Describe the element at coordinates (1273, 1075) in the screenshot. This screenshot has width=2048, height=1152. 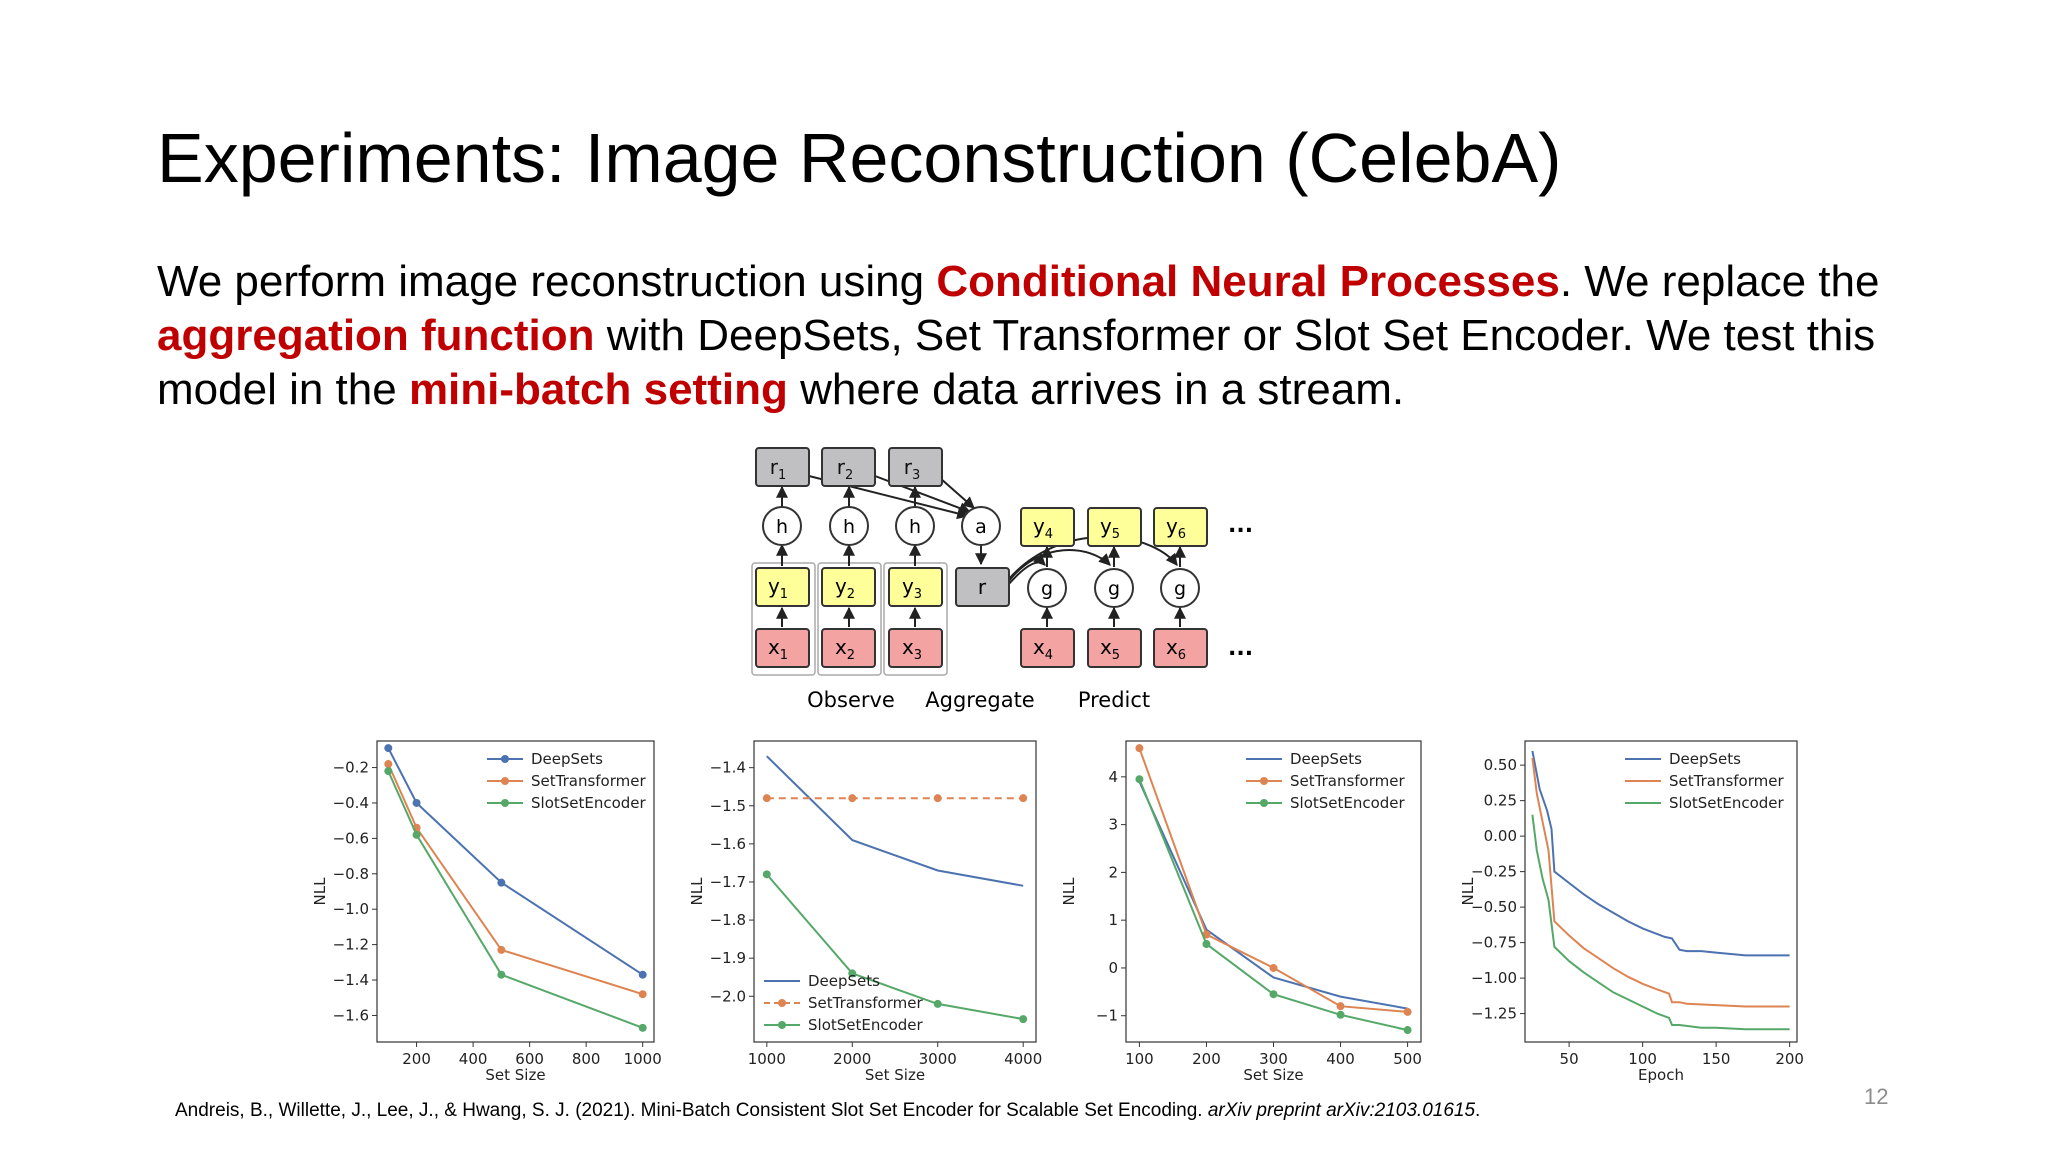
I see `x-axis-label: Set Size` at that location.